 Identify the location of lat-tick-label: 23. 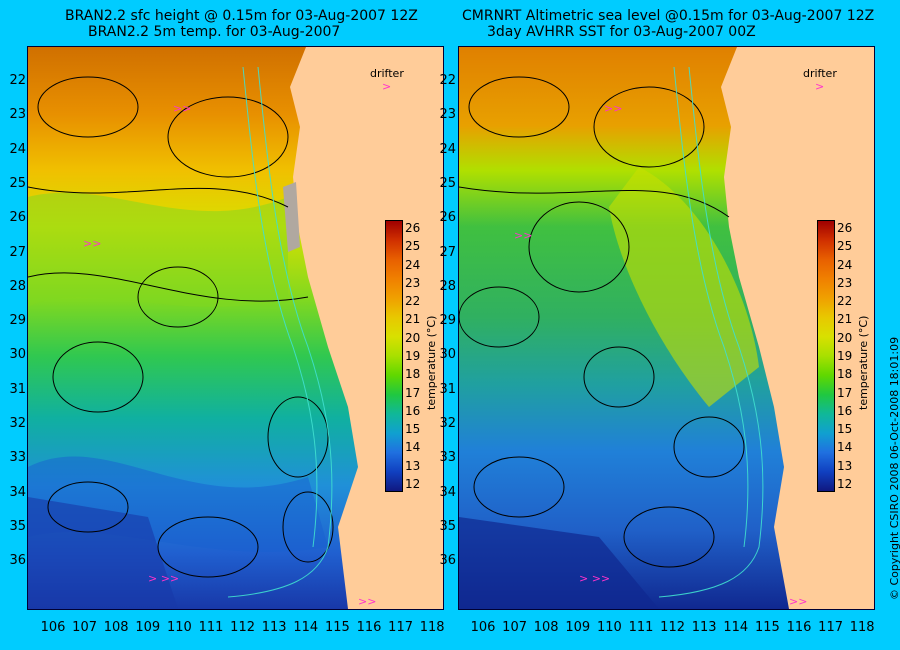
(17, 115).